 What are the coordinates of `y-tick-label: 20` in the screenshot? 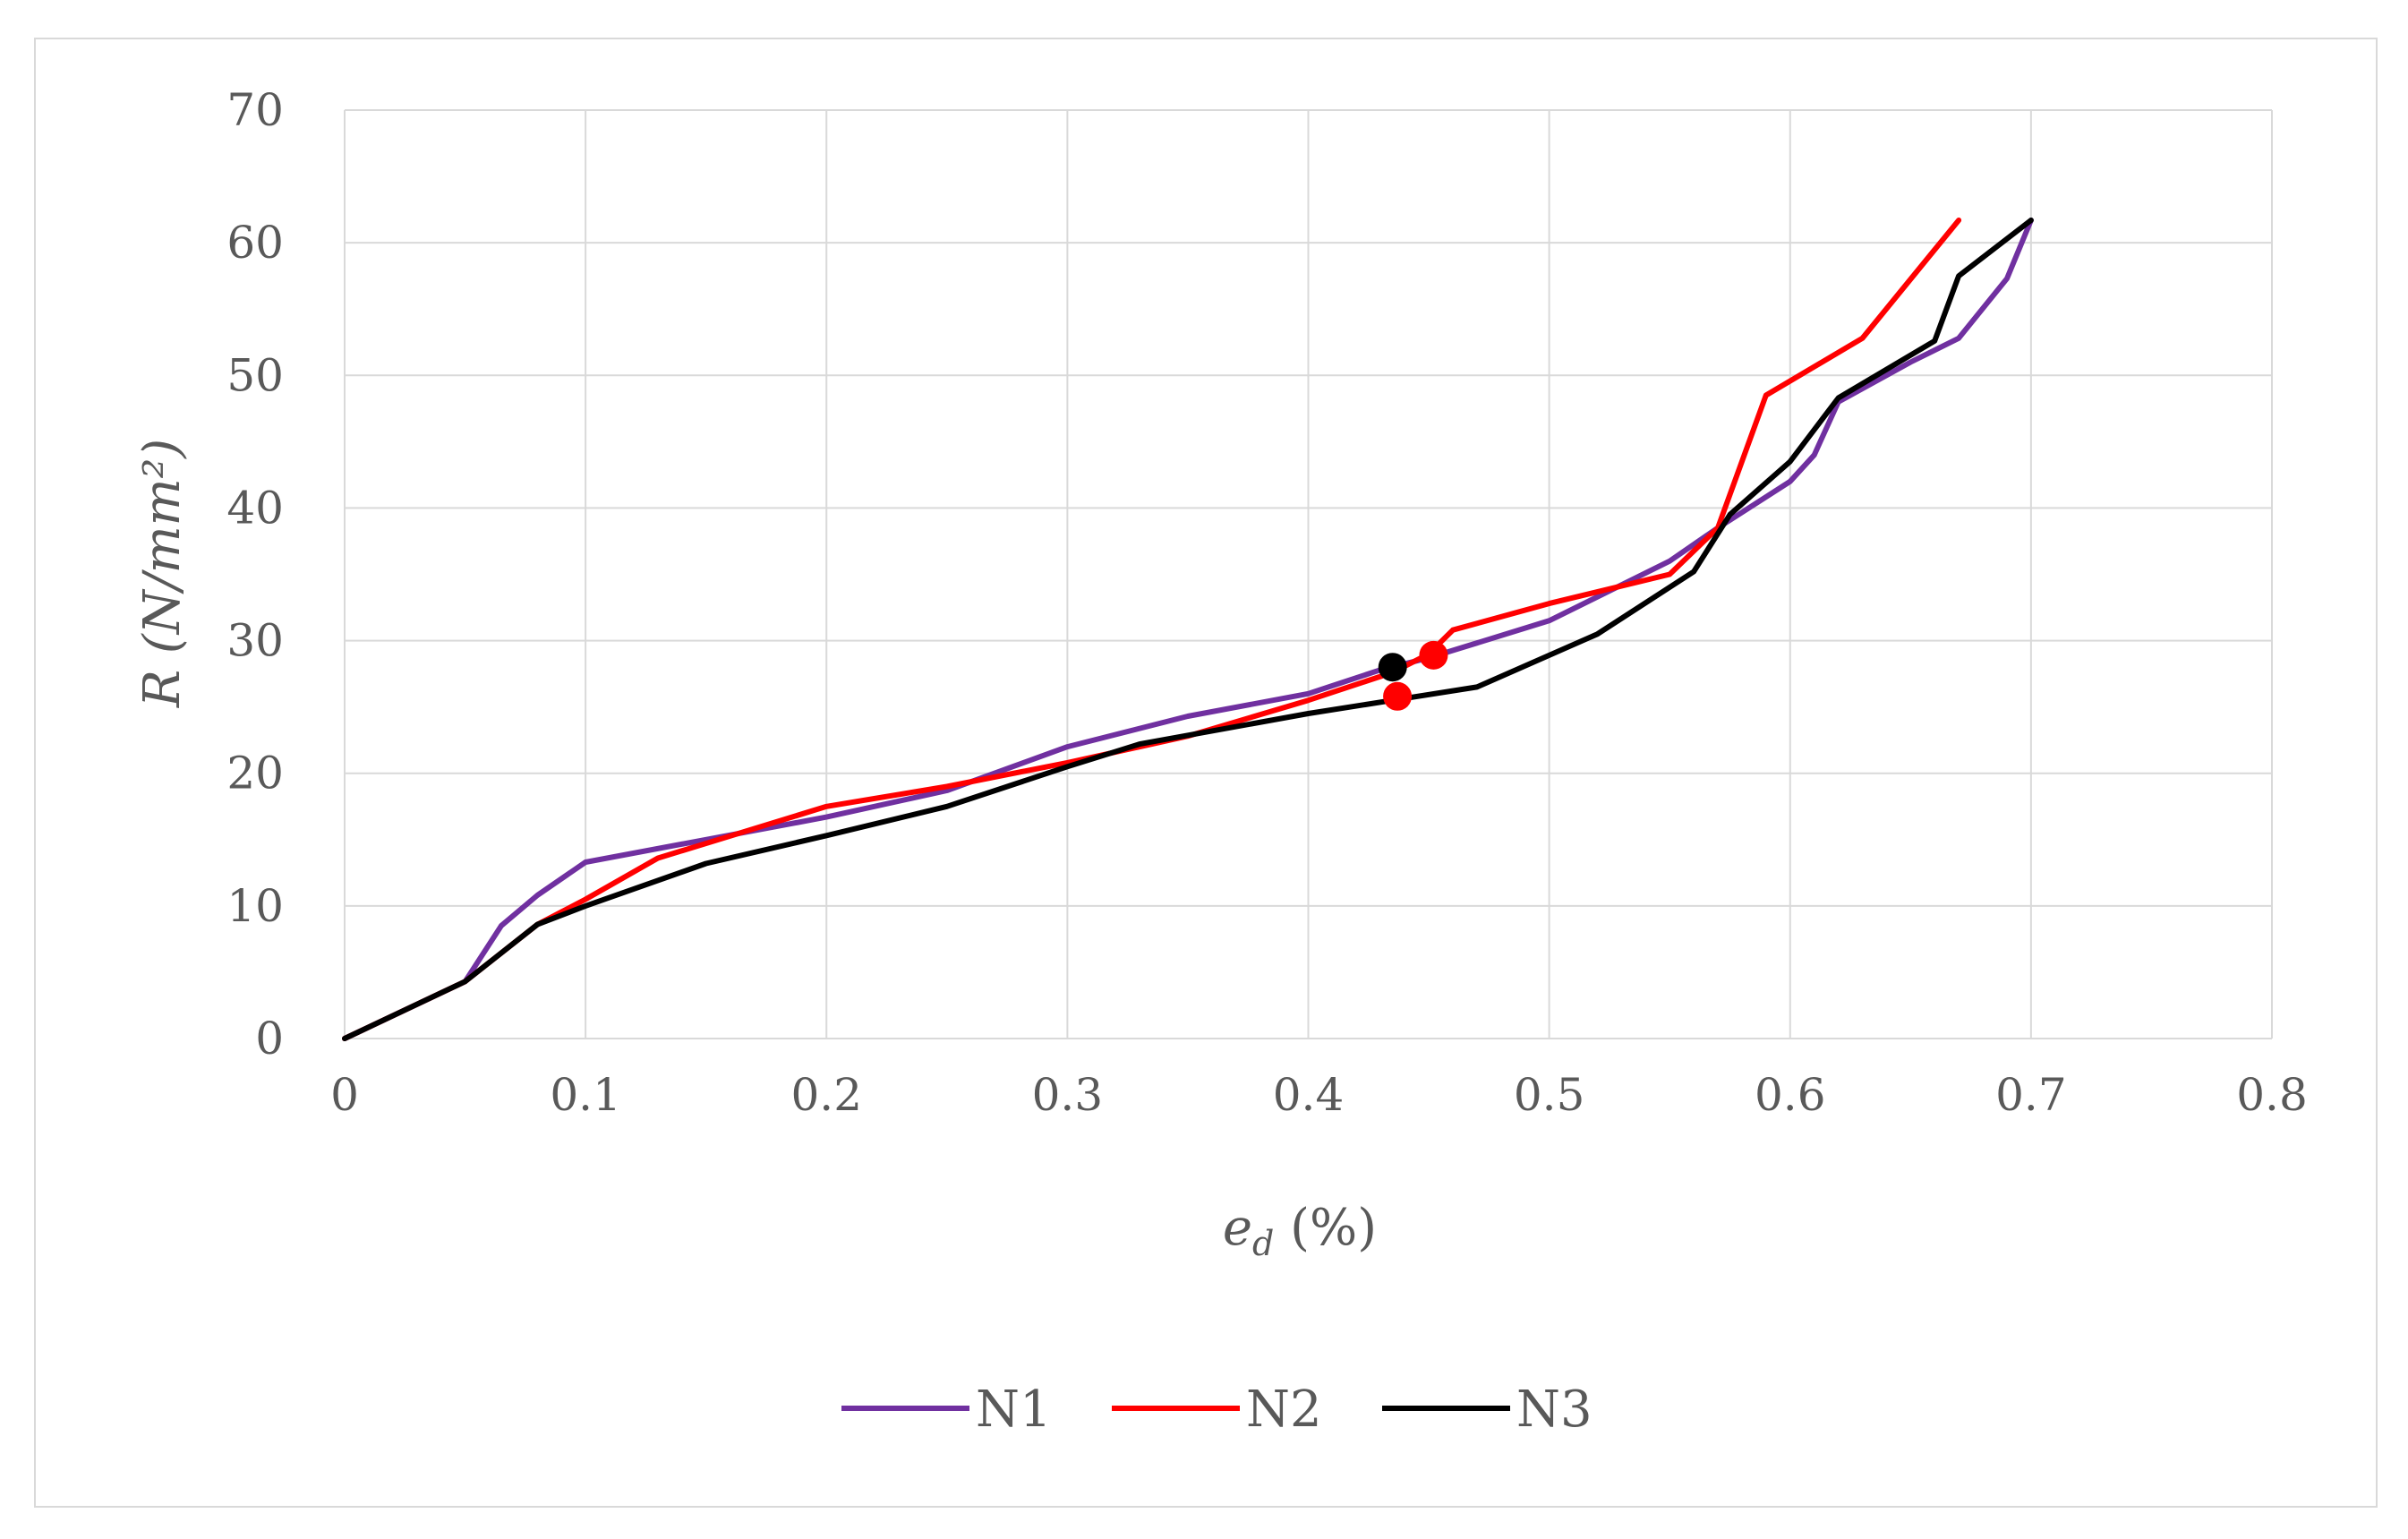 It's located at (255, 773).